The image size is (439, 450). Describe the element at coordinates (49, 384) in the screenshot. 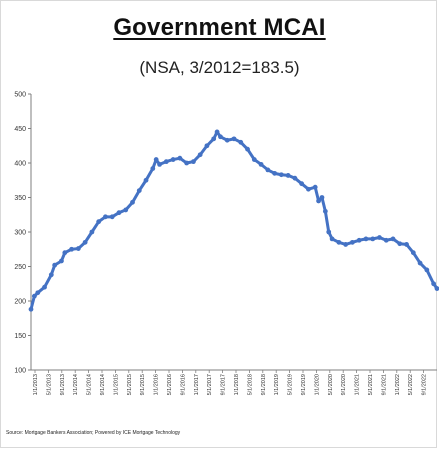

I see `x-tick-label: 5/1/2013` at that location.